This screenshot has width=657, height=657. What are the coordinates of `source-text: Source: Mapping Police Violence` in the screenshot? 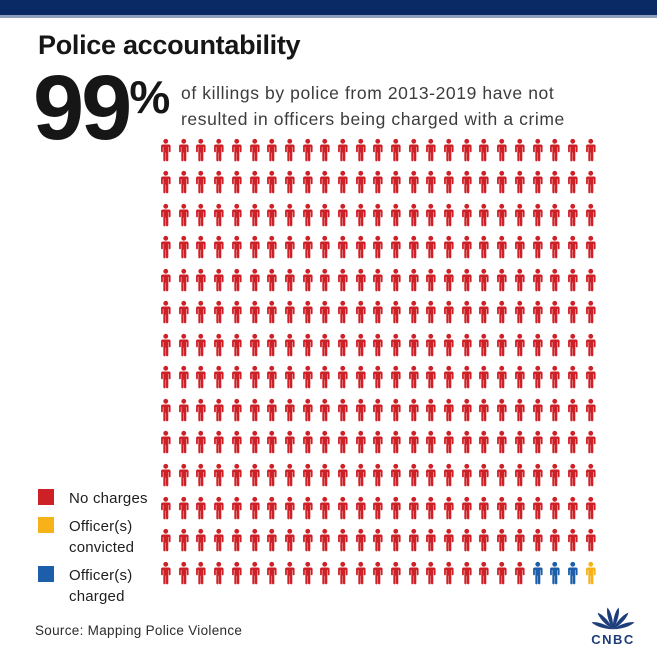 It's located at (139, 630).